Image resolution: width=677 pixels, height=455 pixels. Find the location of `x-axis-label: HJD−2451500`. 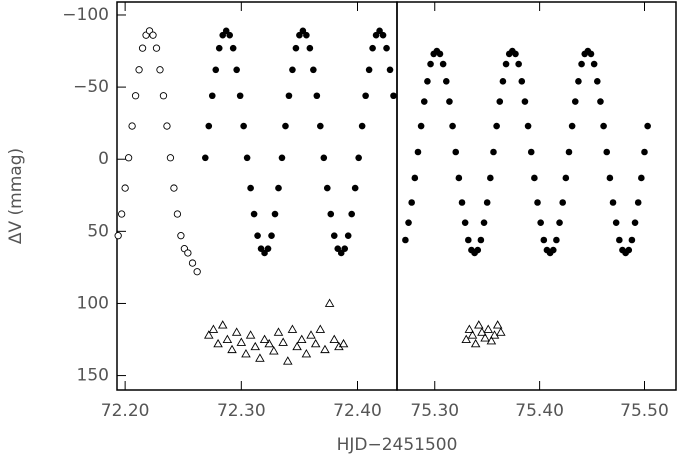

x-axis-label: HJD−2451500 is located at coordinates (397, 445).